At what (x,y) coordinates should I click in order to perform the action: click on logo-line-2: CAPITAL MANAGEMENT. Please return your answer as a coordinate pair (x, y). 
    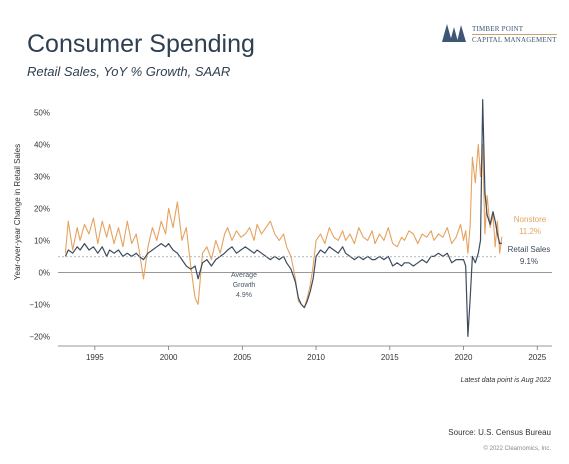
    Looking at the image, I should click on (514, 39).